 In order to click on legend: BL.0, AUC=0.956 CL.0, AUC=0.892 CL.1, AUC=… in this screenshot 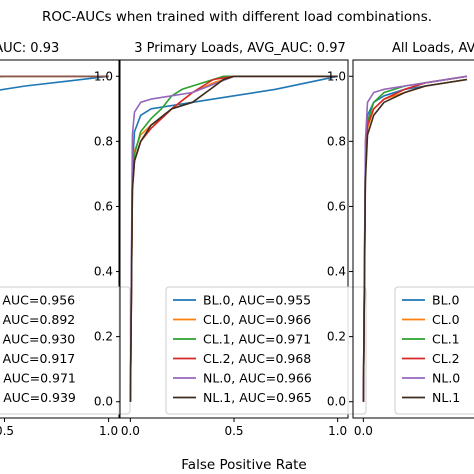, I will do `click(65, 350)`.